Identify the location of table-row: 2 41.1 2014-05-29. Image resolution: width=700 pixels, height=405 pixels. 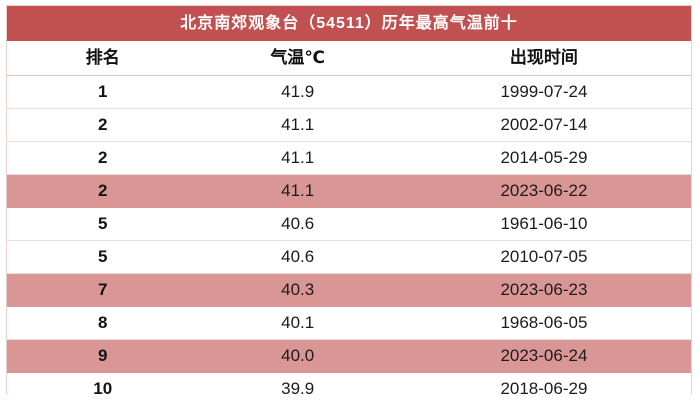
(349, 158).